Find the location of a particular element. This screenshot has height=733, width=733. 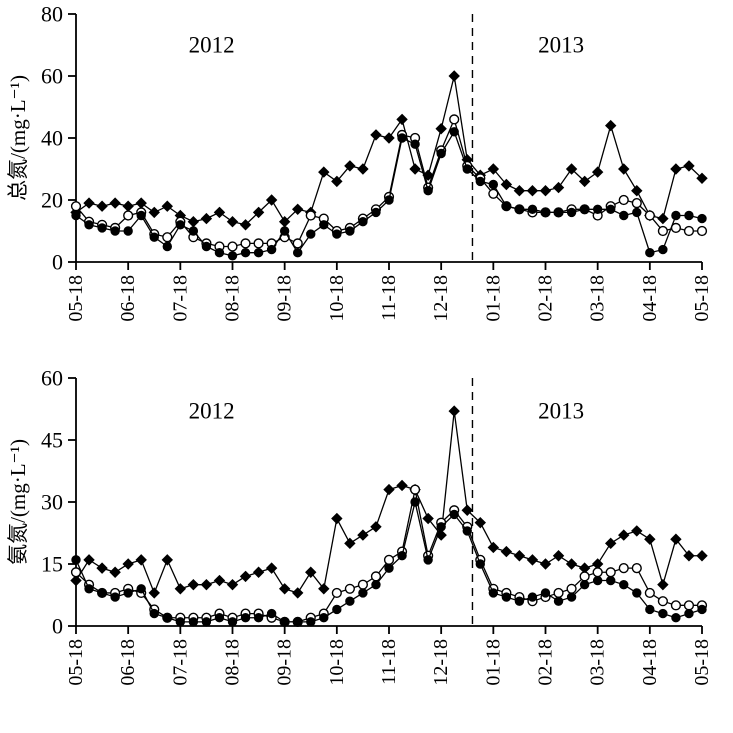

year-label: 2013 is located at coordinates (561, 411).